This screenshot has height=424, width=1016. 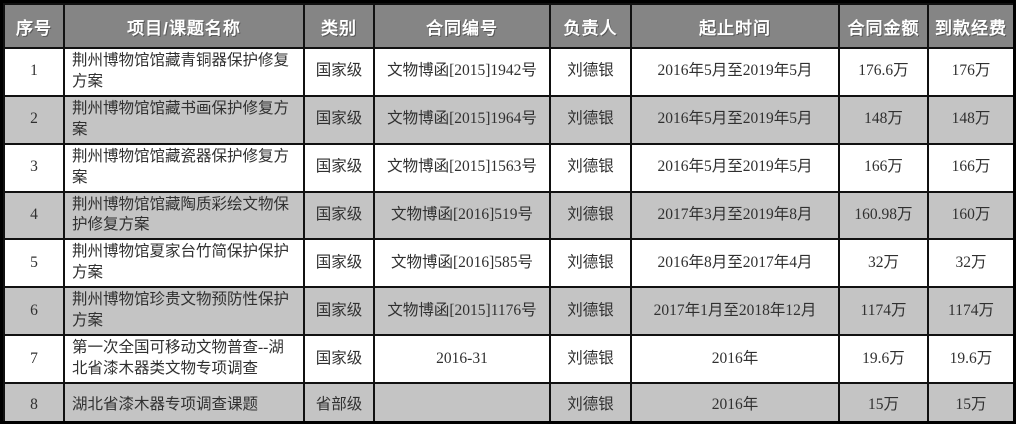 What do you see at coordinates (883, 359) in the screenshot?
I see `contract-amount-cell: 19.6万` at bounding box center [883, 359].